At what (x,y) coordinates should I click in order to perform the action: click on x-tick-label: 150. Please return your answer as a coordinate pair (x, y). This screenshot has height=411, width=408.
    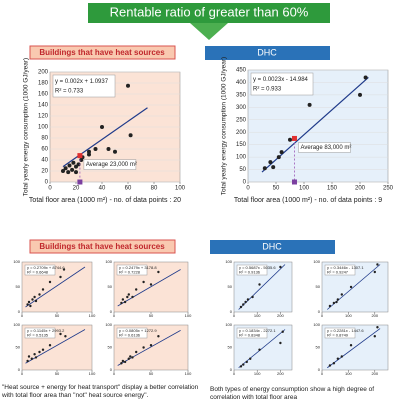
    Looking at the image, I should click on (332, 189).